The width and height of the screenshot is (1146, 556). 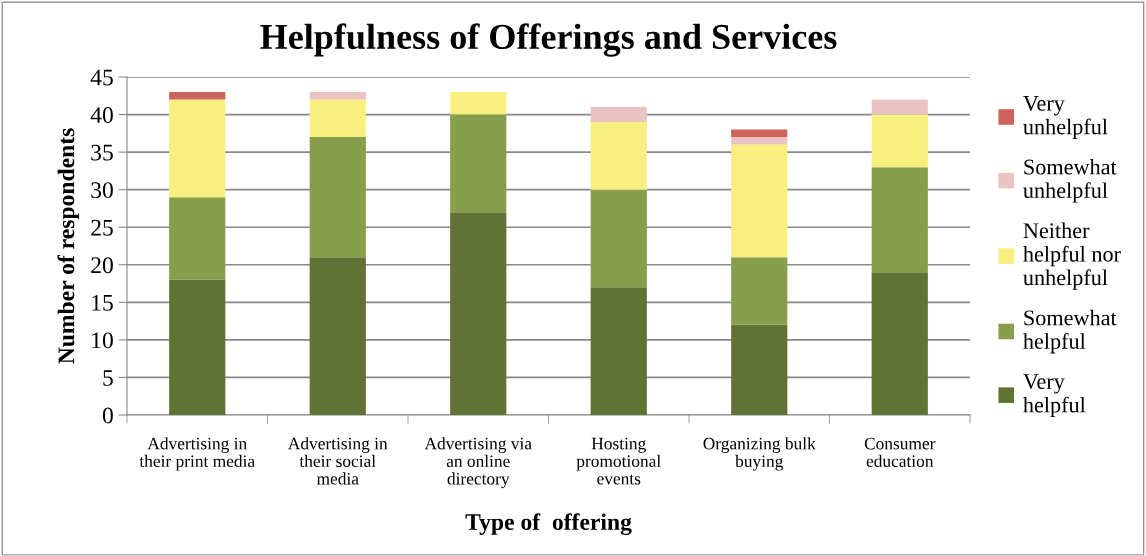 I want to click on x-tick-label: Advertising in their social media, so click(x=338, y=461).